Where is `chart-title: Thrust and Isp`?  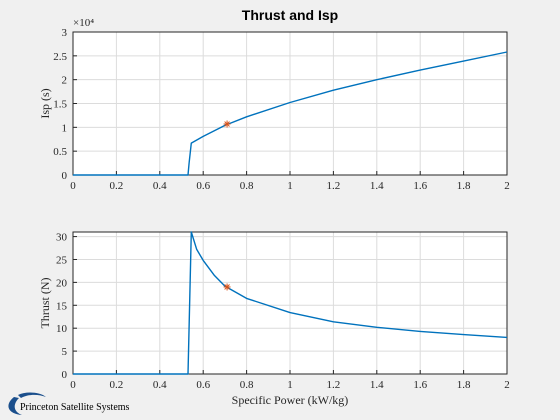 chart-title: Thrust and Isp is located at coordinates (290, 15).